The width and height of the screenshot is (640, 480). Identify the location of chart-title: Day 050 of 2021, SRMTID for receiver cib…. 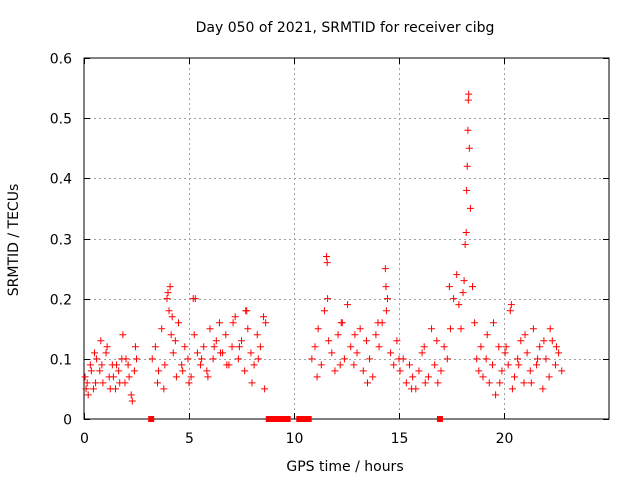
(345, 28).